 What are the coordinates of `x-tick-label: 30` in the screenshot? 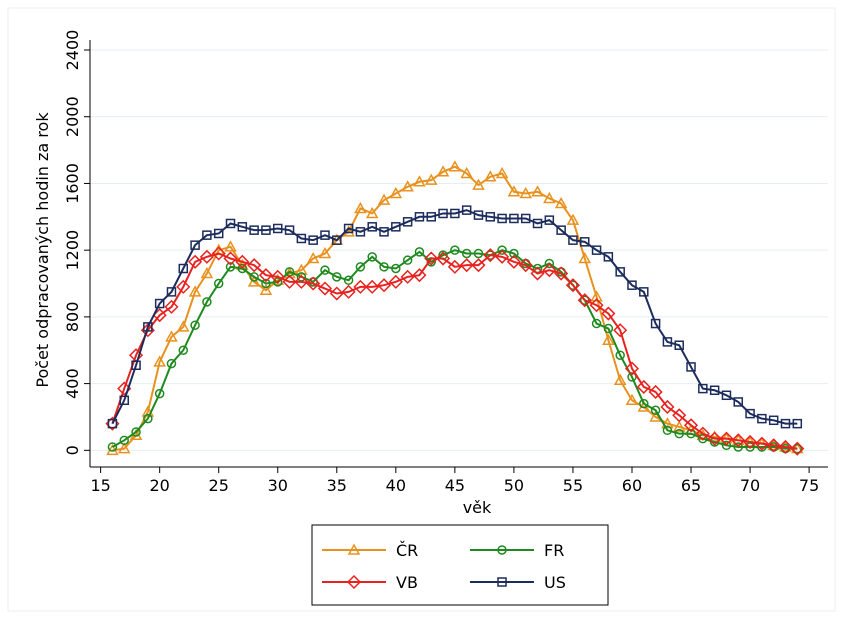 It's located at (278, 485).